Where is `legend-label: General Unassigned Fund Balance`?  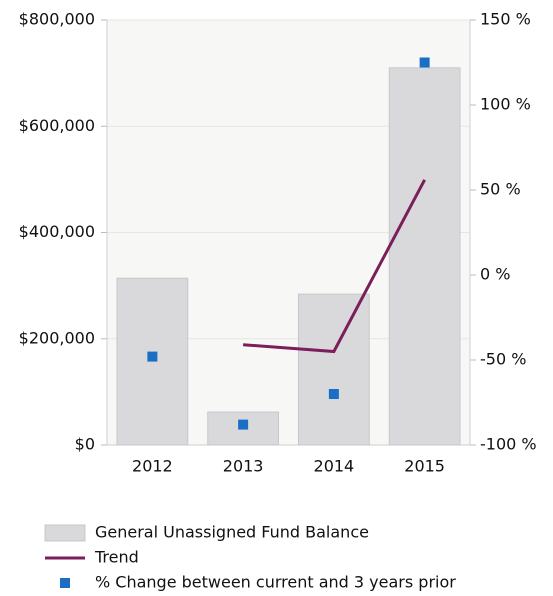
legend-label: General Unassigned Fund Balance is located at coordinates (232, 532).